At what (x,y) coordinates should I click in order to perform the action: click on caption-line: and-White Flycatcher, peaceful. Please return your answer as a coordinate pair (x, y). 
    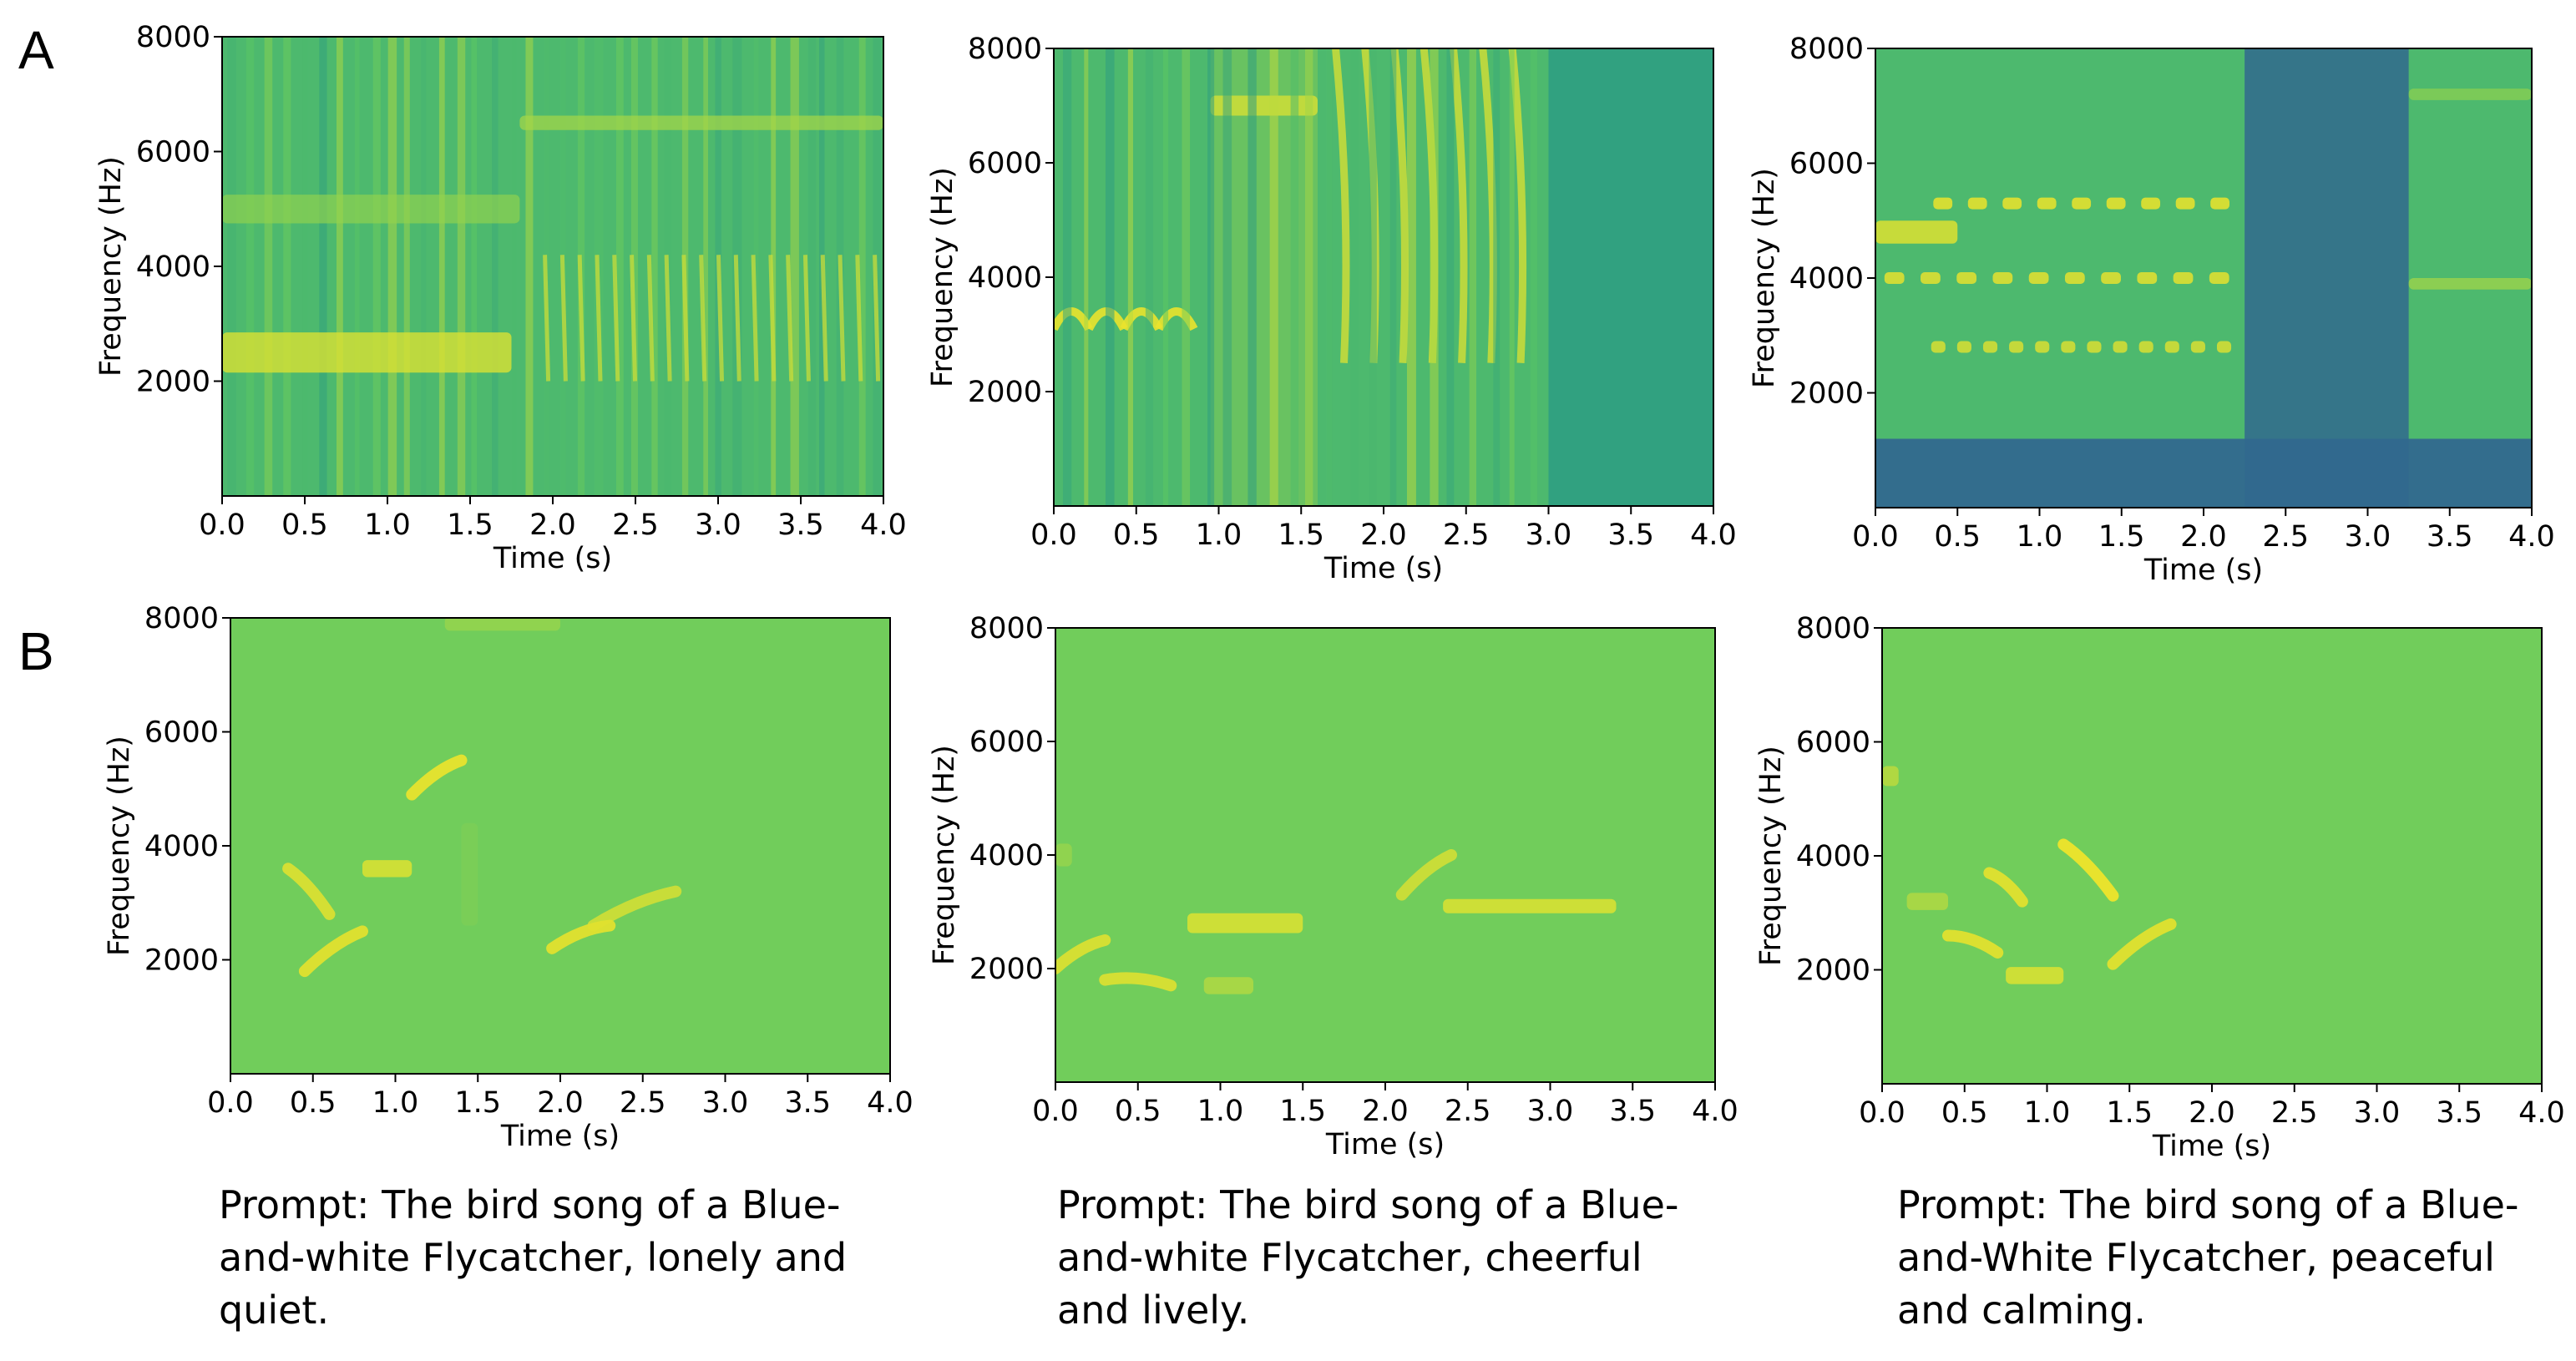
    Looking at the image, I should click on (2196, 1257).